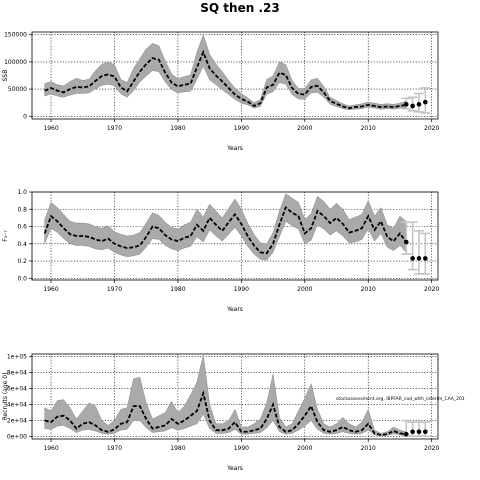 The height and width of the screenshot is (480, 480). Describe the element at coordinates (304, 448) in the screenshot. I see `recruits-xtick-label-4: 2000` at that location.